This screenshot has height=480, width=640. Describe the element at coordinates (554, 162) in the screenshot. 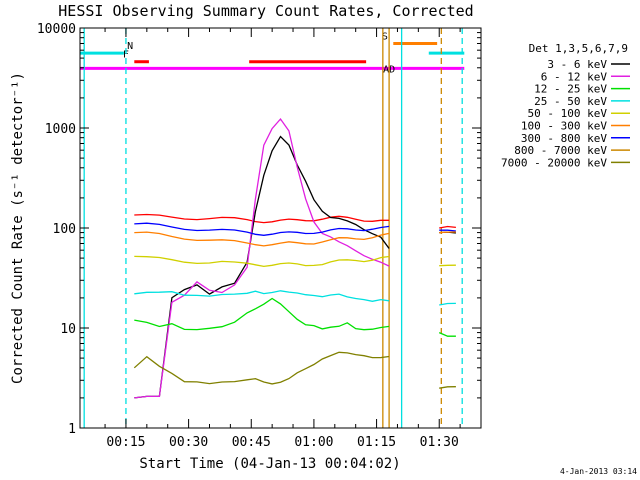

I see `legend-label: 7000 - 20000 keV` at that location.